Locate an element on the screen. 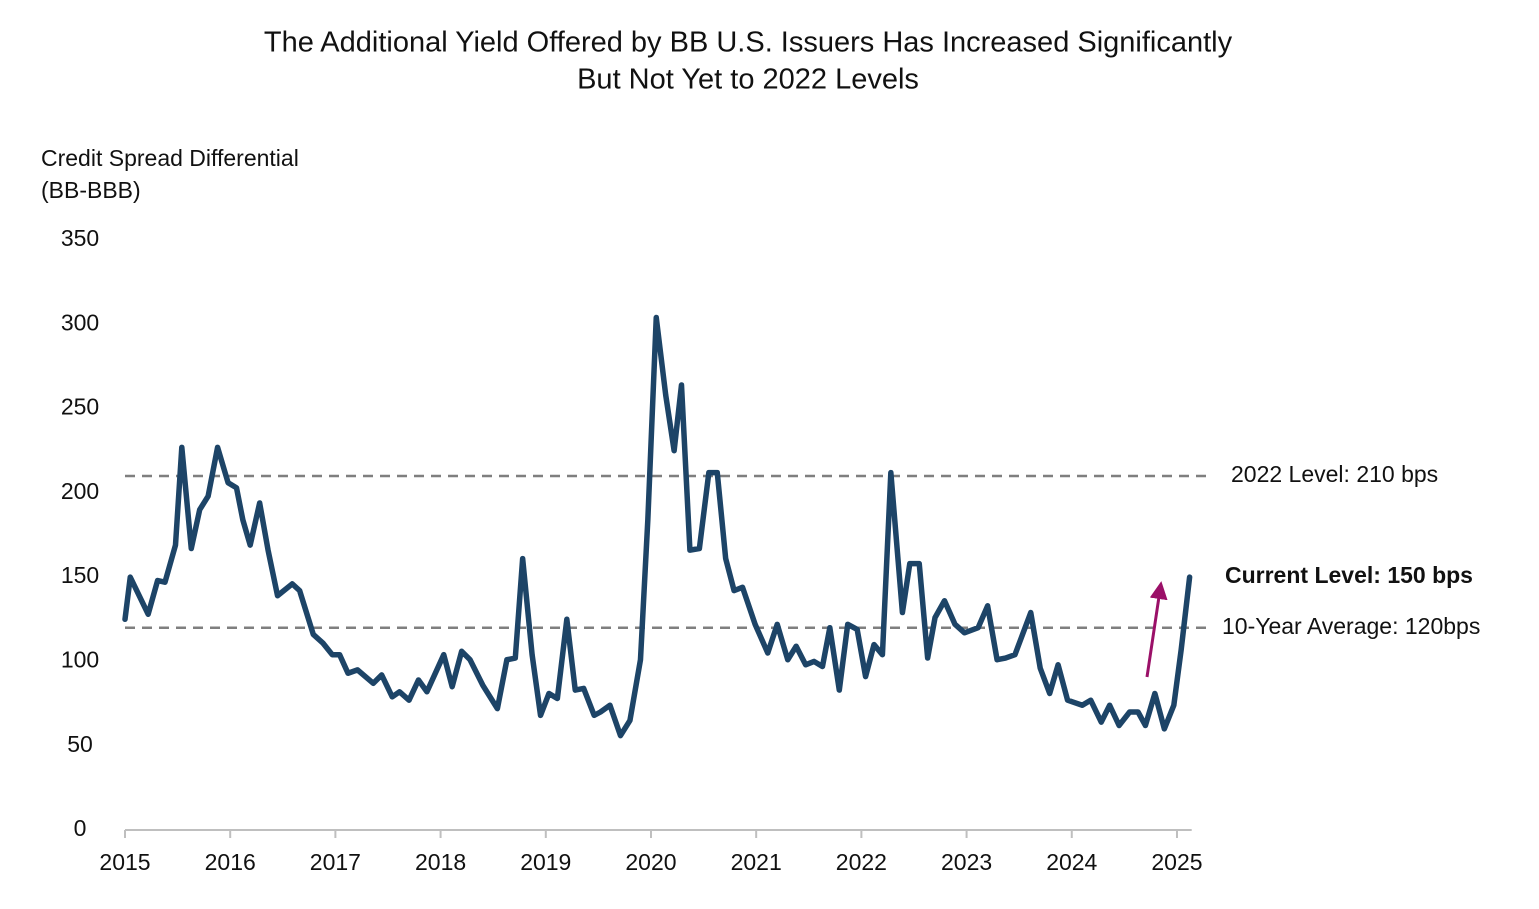 This screenshot has height=909, width=1539. y-tick-label: 350 is located at coordinates (80, 238).